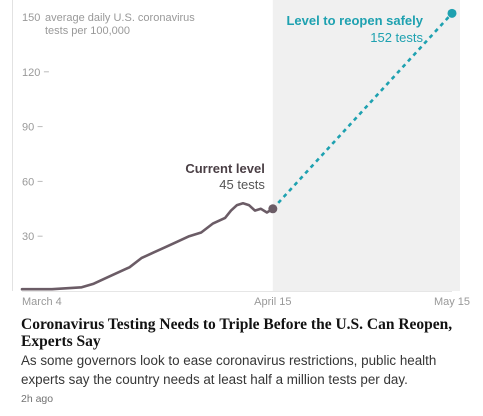  I want to click on x-tick-label-2: May 15, so click(452, 302).